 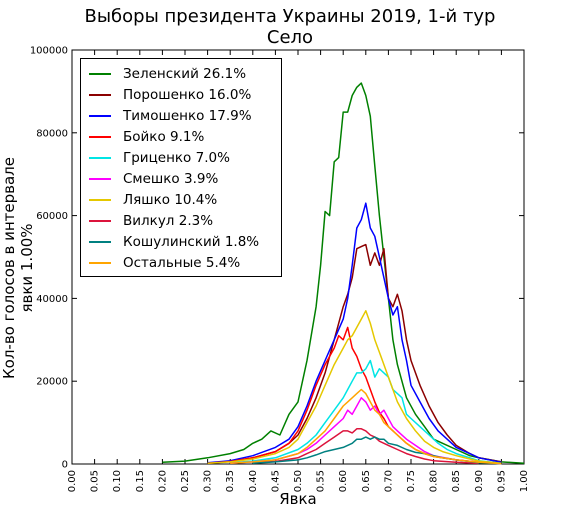 What do you see at coordinates (170, 199) in the screenshot?
I see `legend-label: Ляшко 10.4%` at bounding box center [170, 199].